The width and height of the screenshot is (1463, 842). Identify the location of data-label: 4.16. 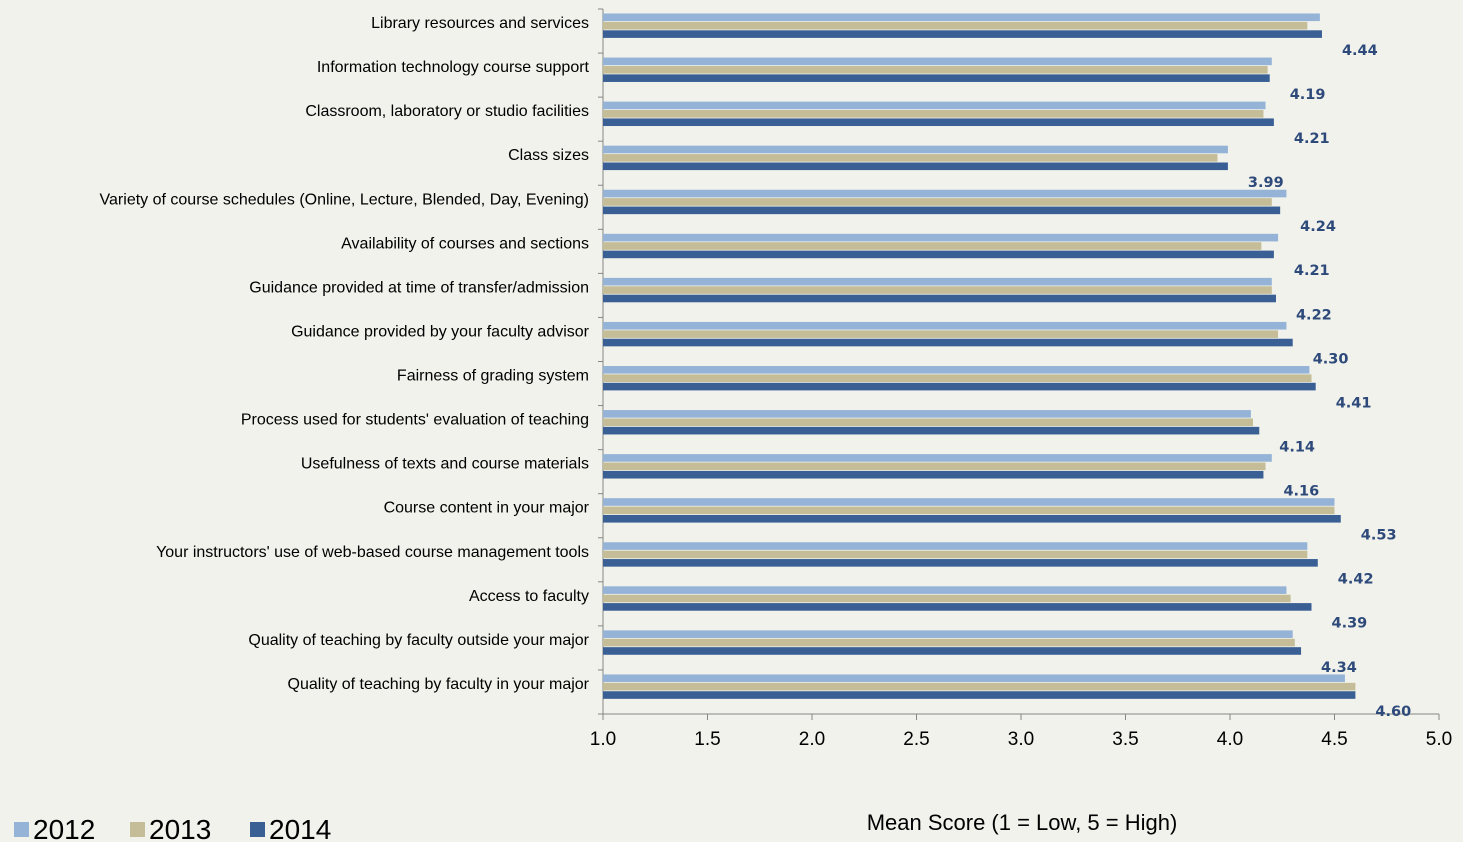
(1301, 492).